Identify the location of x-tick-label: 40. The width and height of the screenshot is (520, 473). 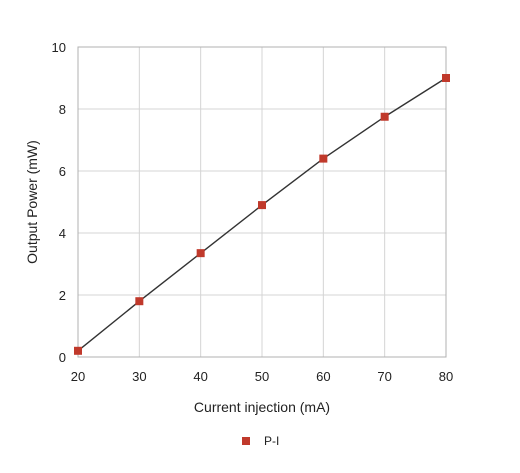
(200, 376).